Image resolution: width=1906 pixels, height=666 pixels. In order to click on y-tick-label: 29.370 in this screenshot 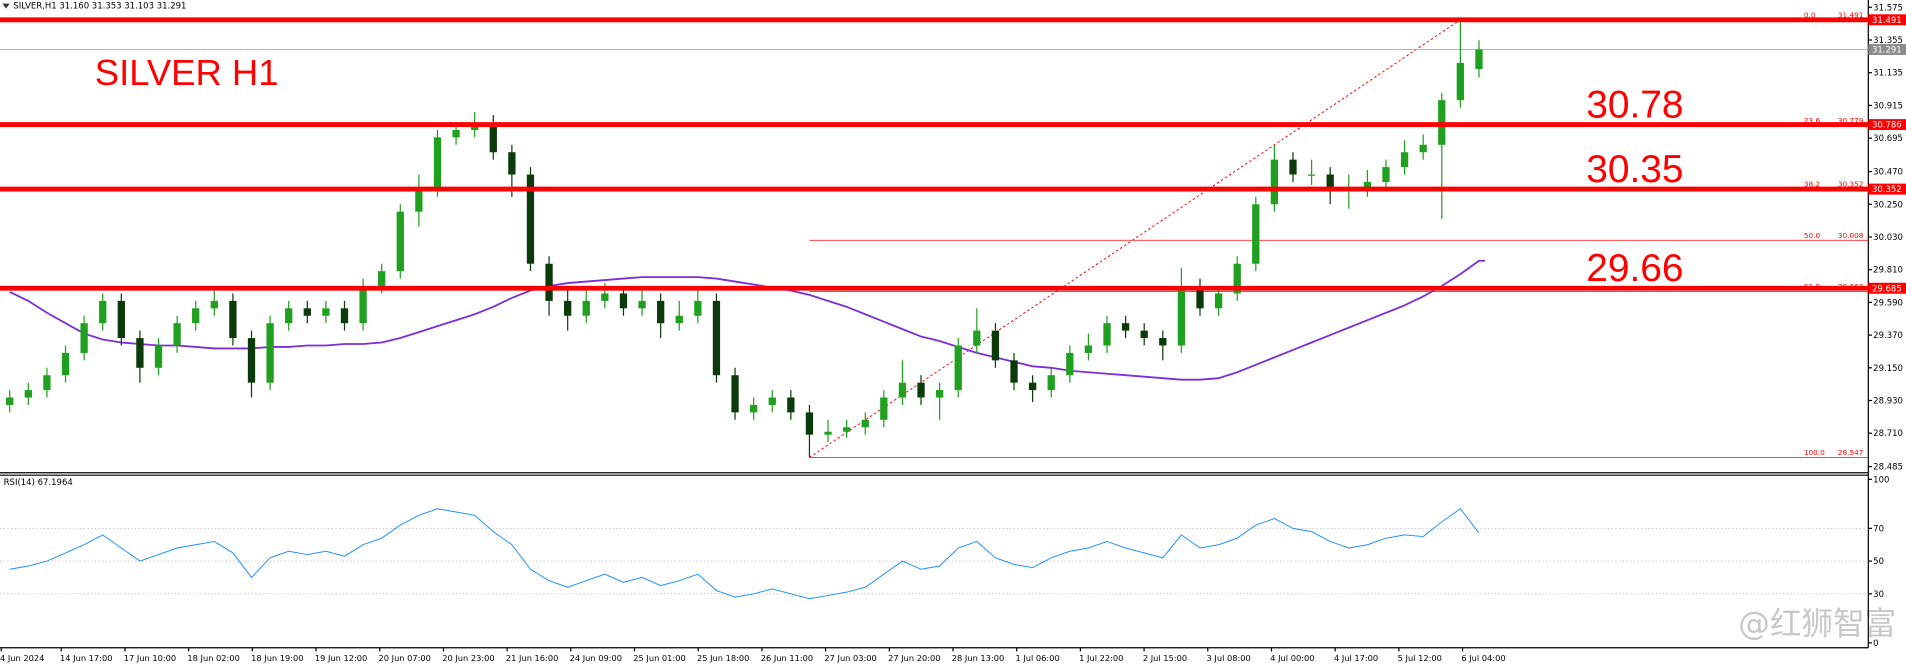, I will do `click(1888, 336)`.